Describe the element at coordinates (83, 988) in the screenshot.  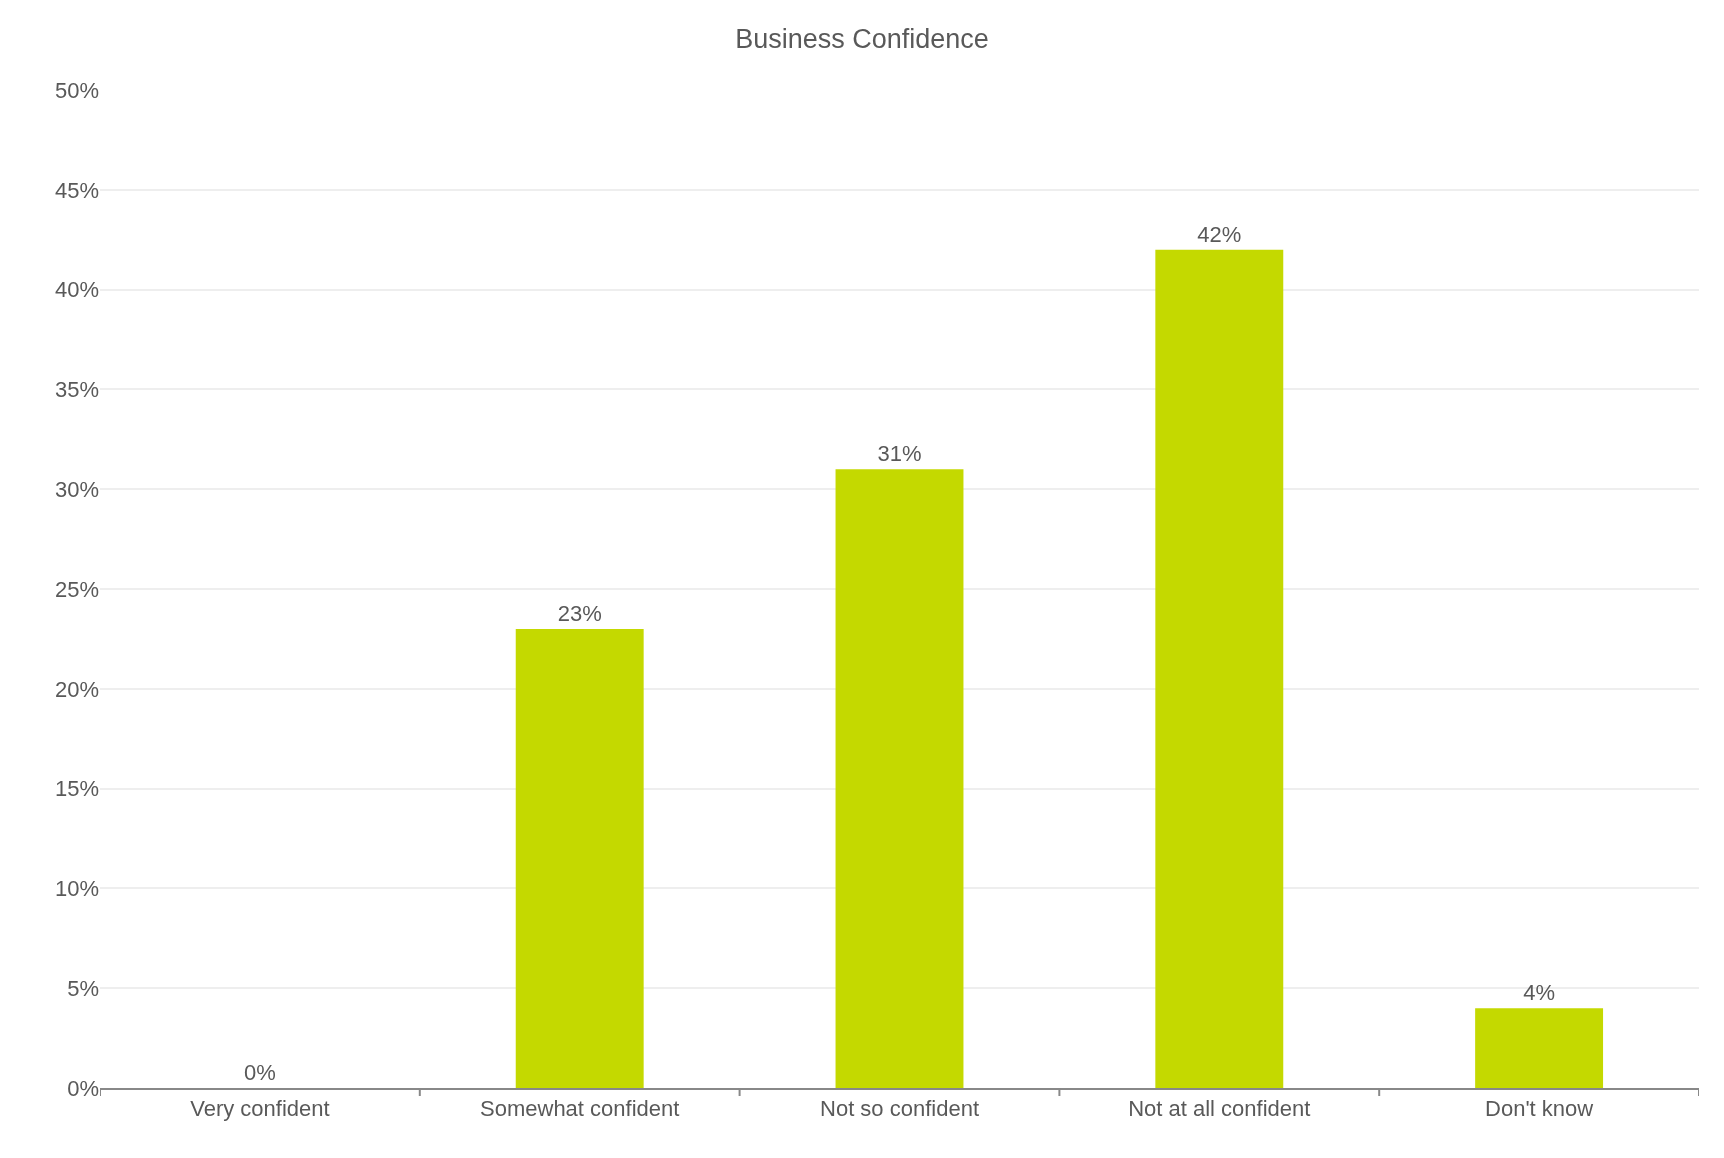
I see `y-tick-label: 5%` at that location.